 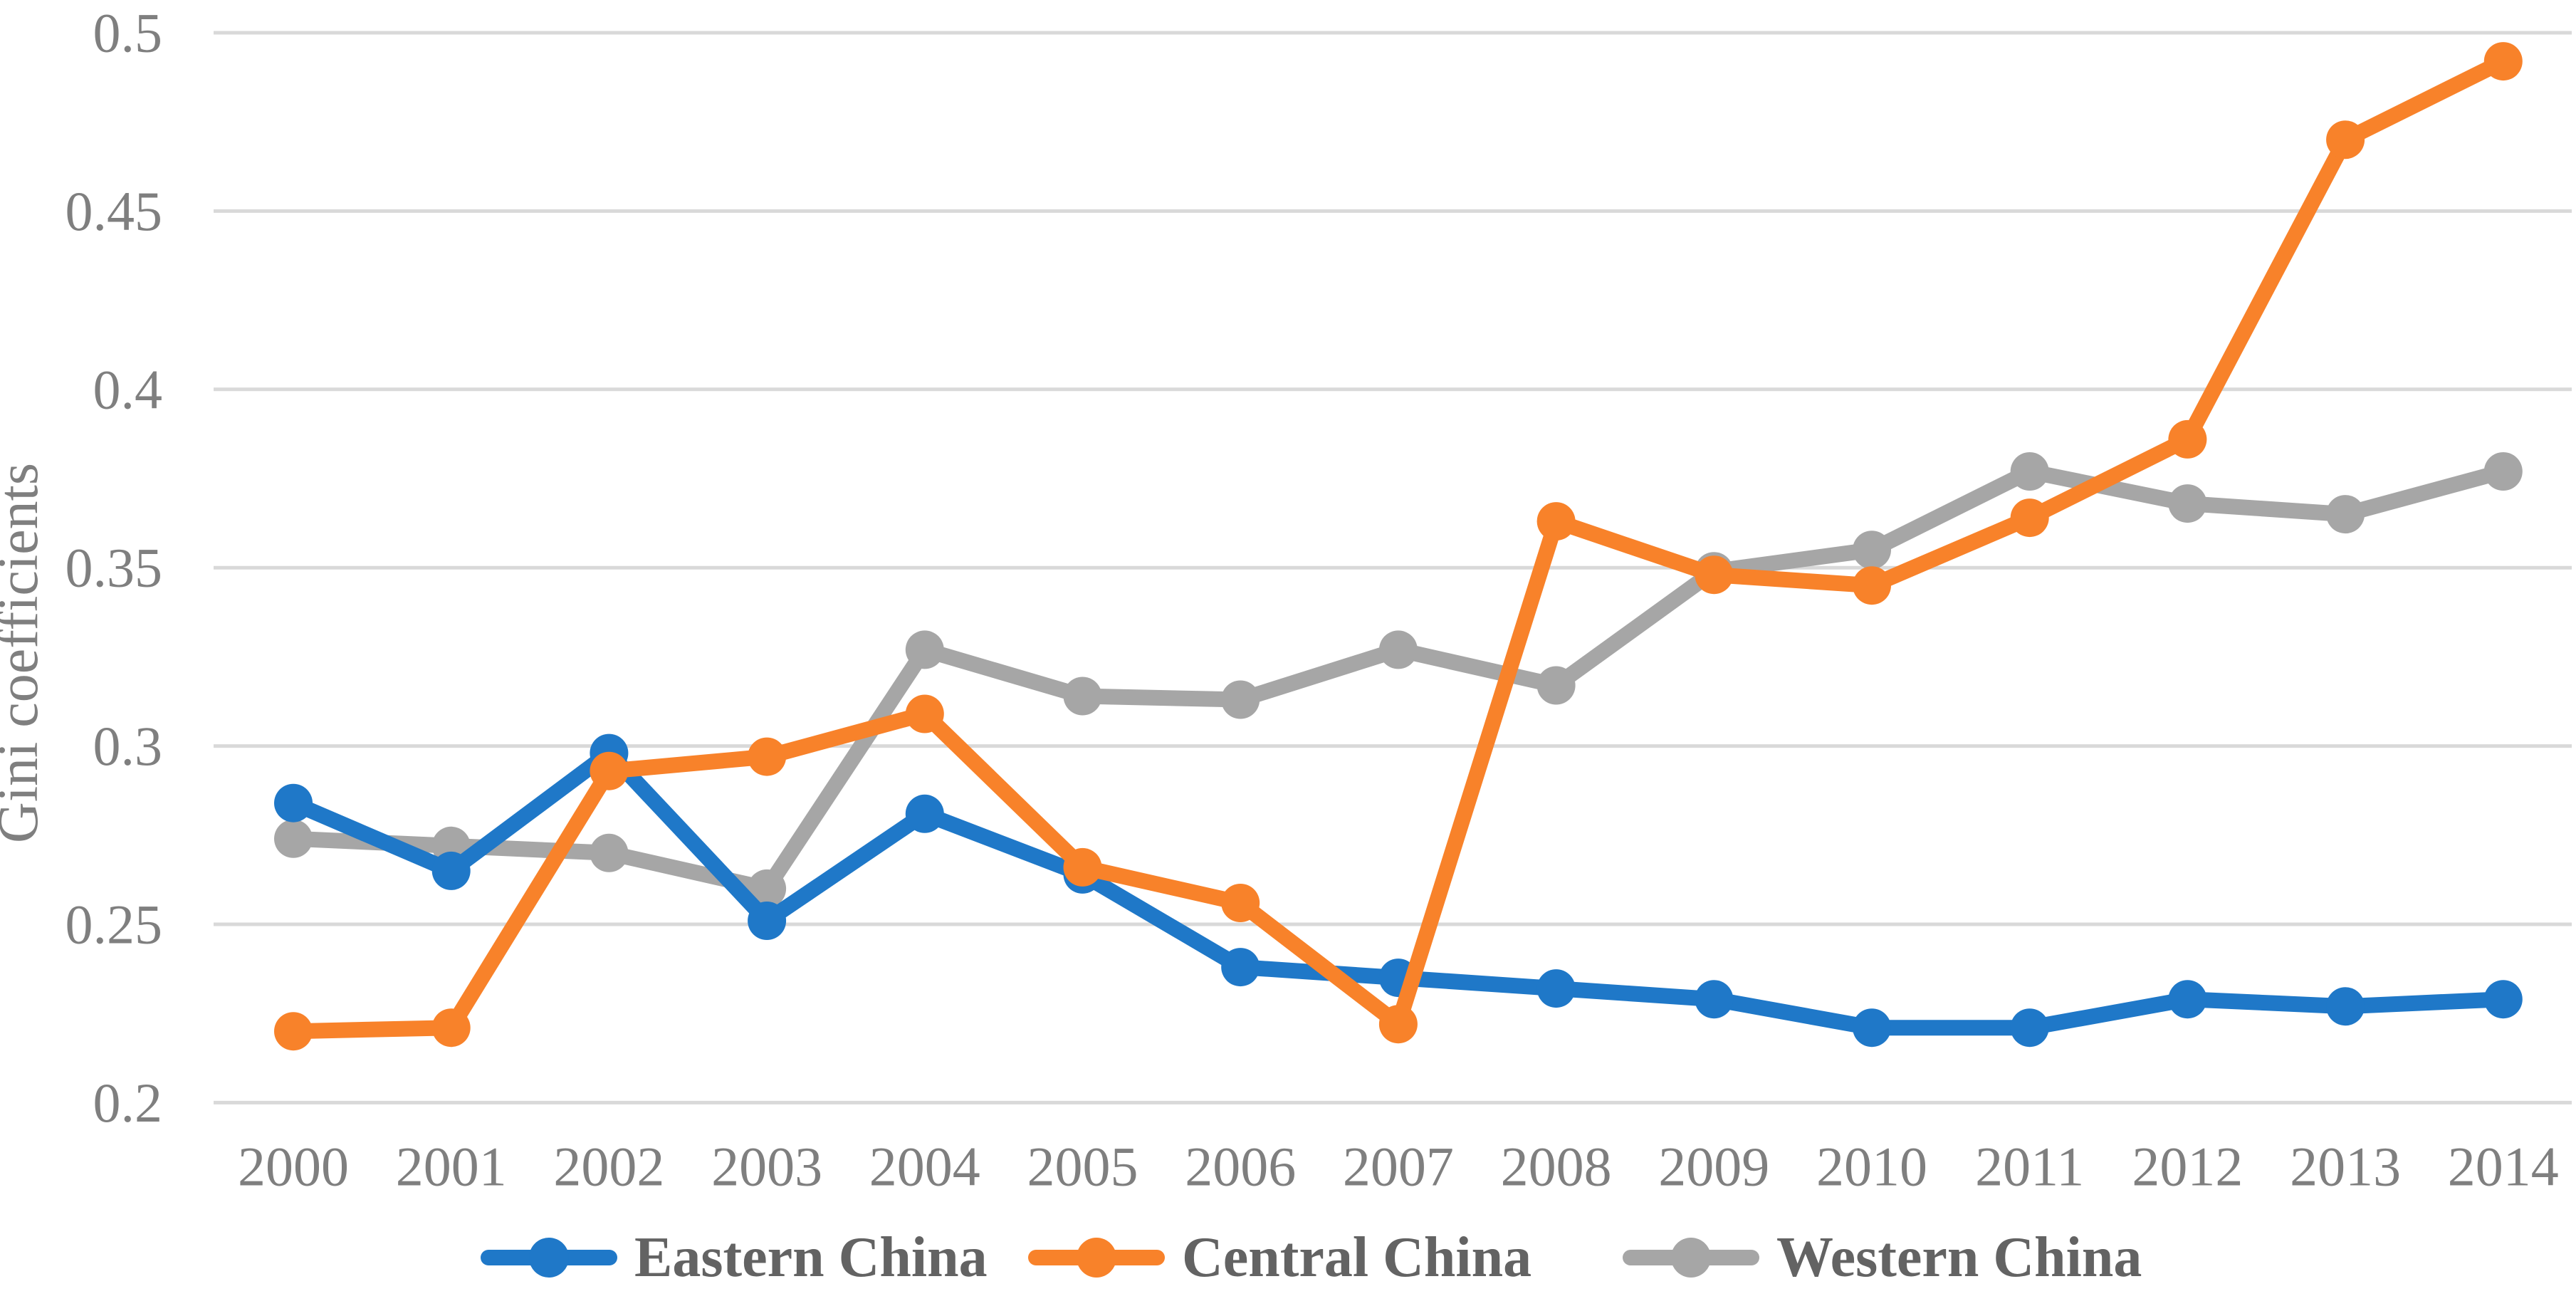 What do you see at coordinates (1871, 1167) in the screenshot?
I see `x-tick-label-2010: 2010` at bounding box center [1871, 1167].